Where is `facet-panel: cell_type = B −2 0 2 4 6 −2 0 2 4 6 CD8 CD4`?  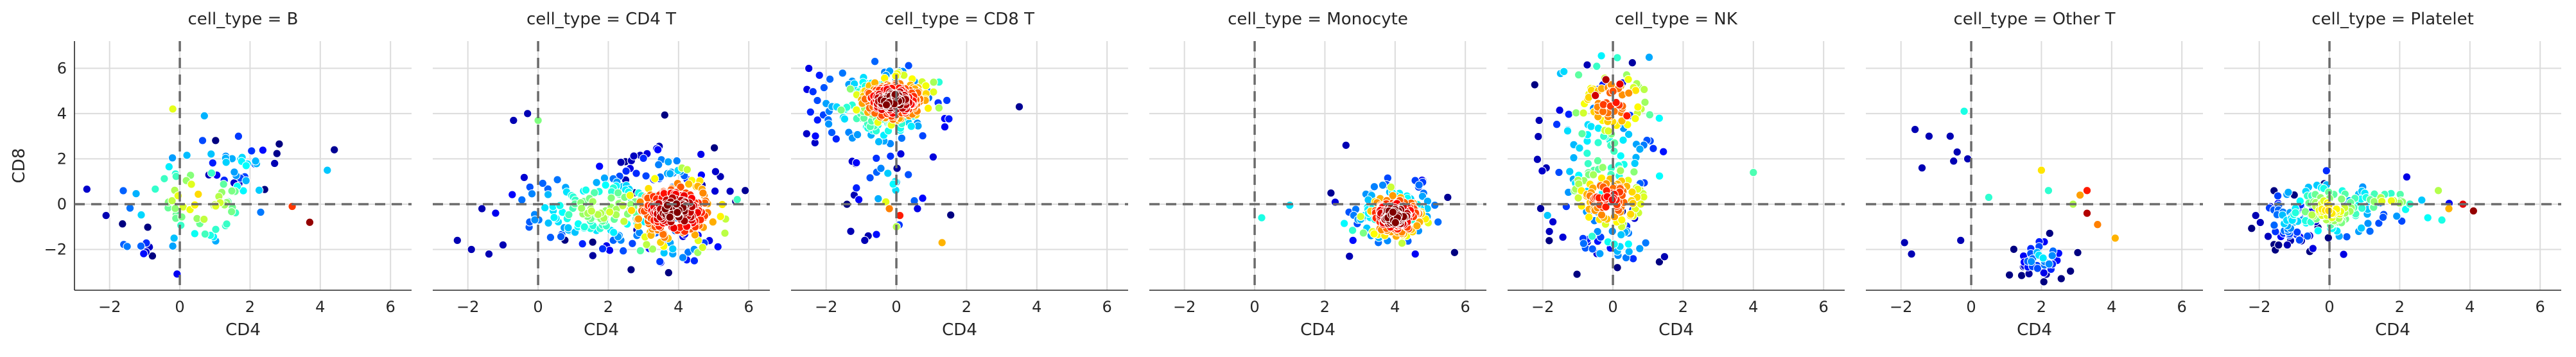 facet-panel: cell_type = B −2 0 2 4 6 −2 0 2 4 6 CD8 CD4 is located at coordinates (211, 175).